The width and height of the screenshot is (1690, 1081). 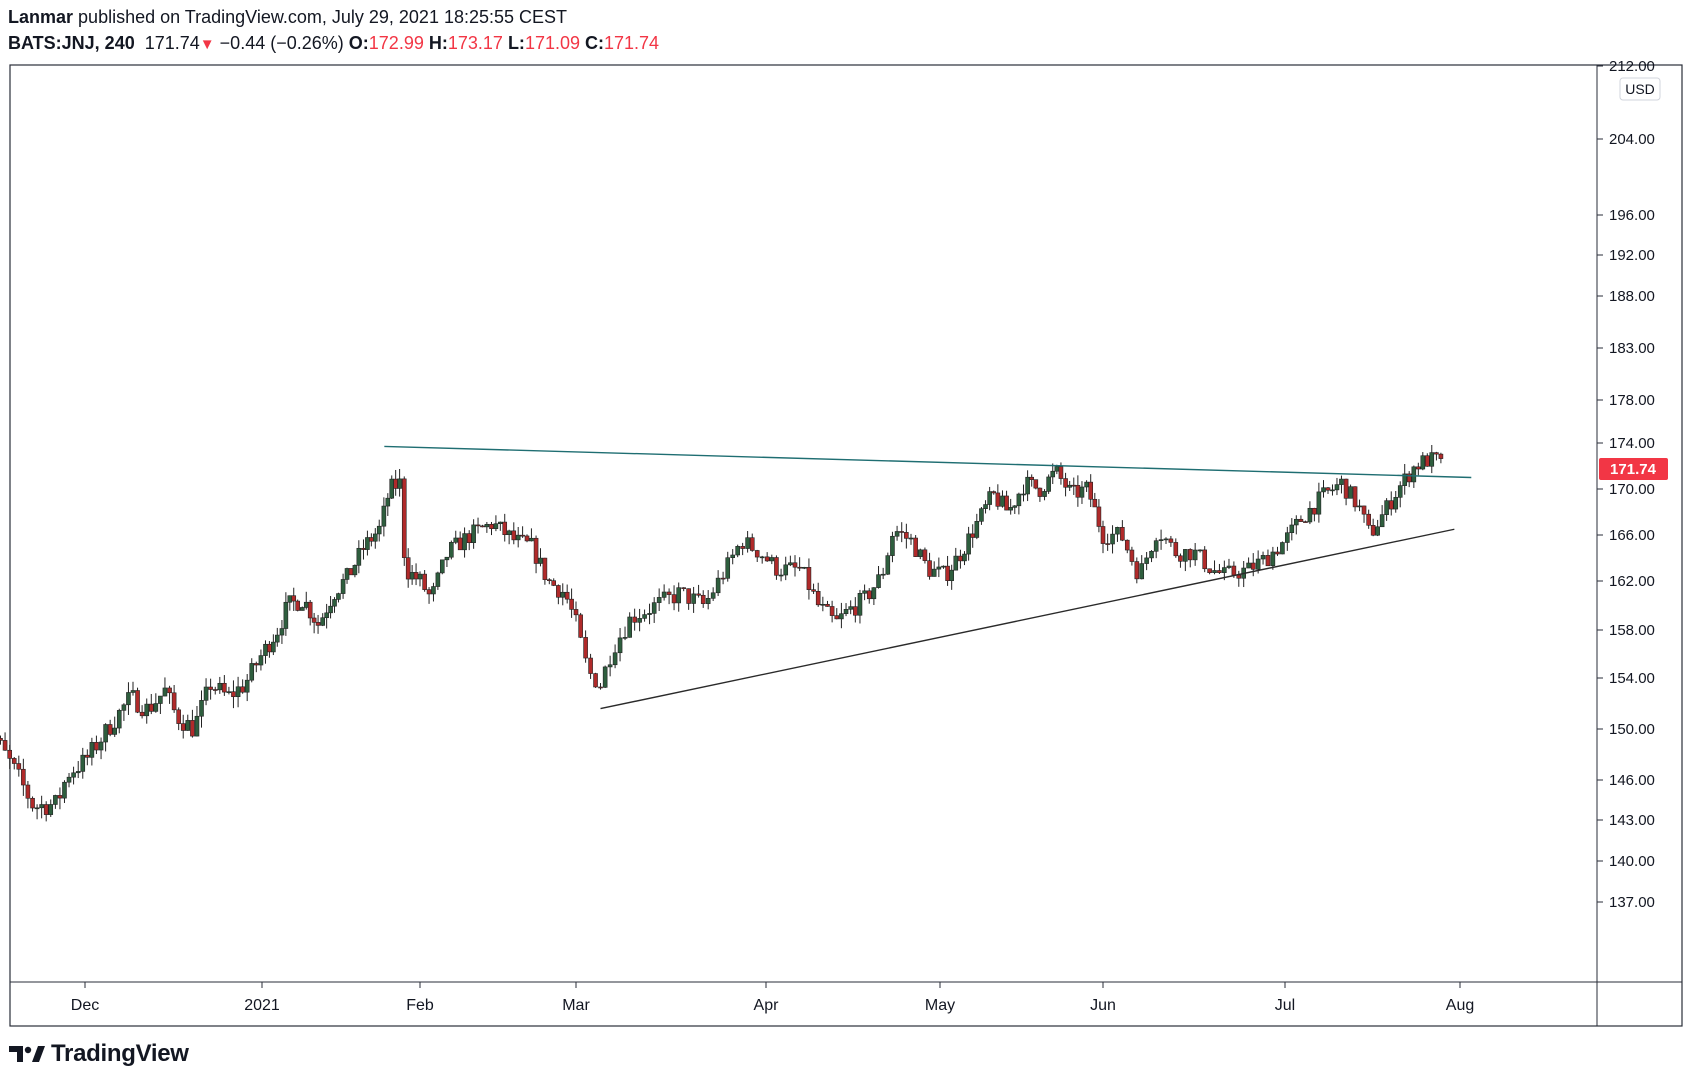 What do you see at coordinates (1632, 729) in the screenshot?
I see `price-tick-label: 150.00` at bounding box center [1632, 729].